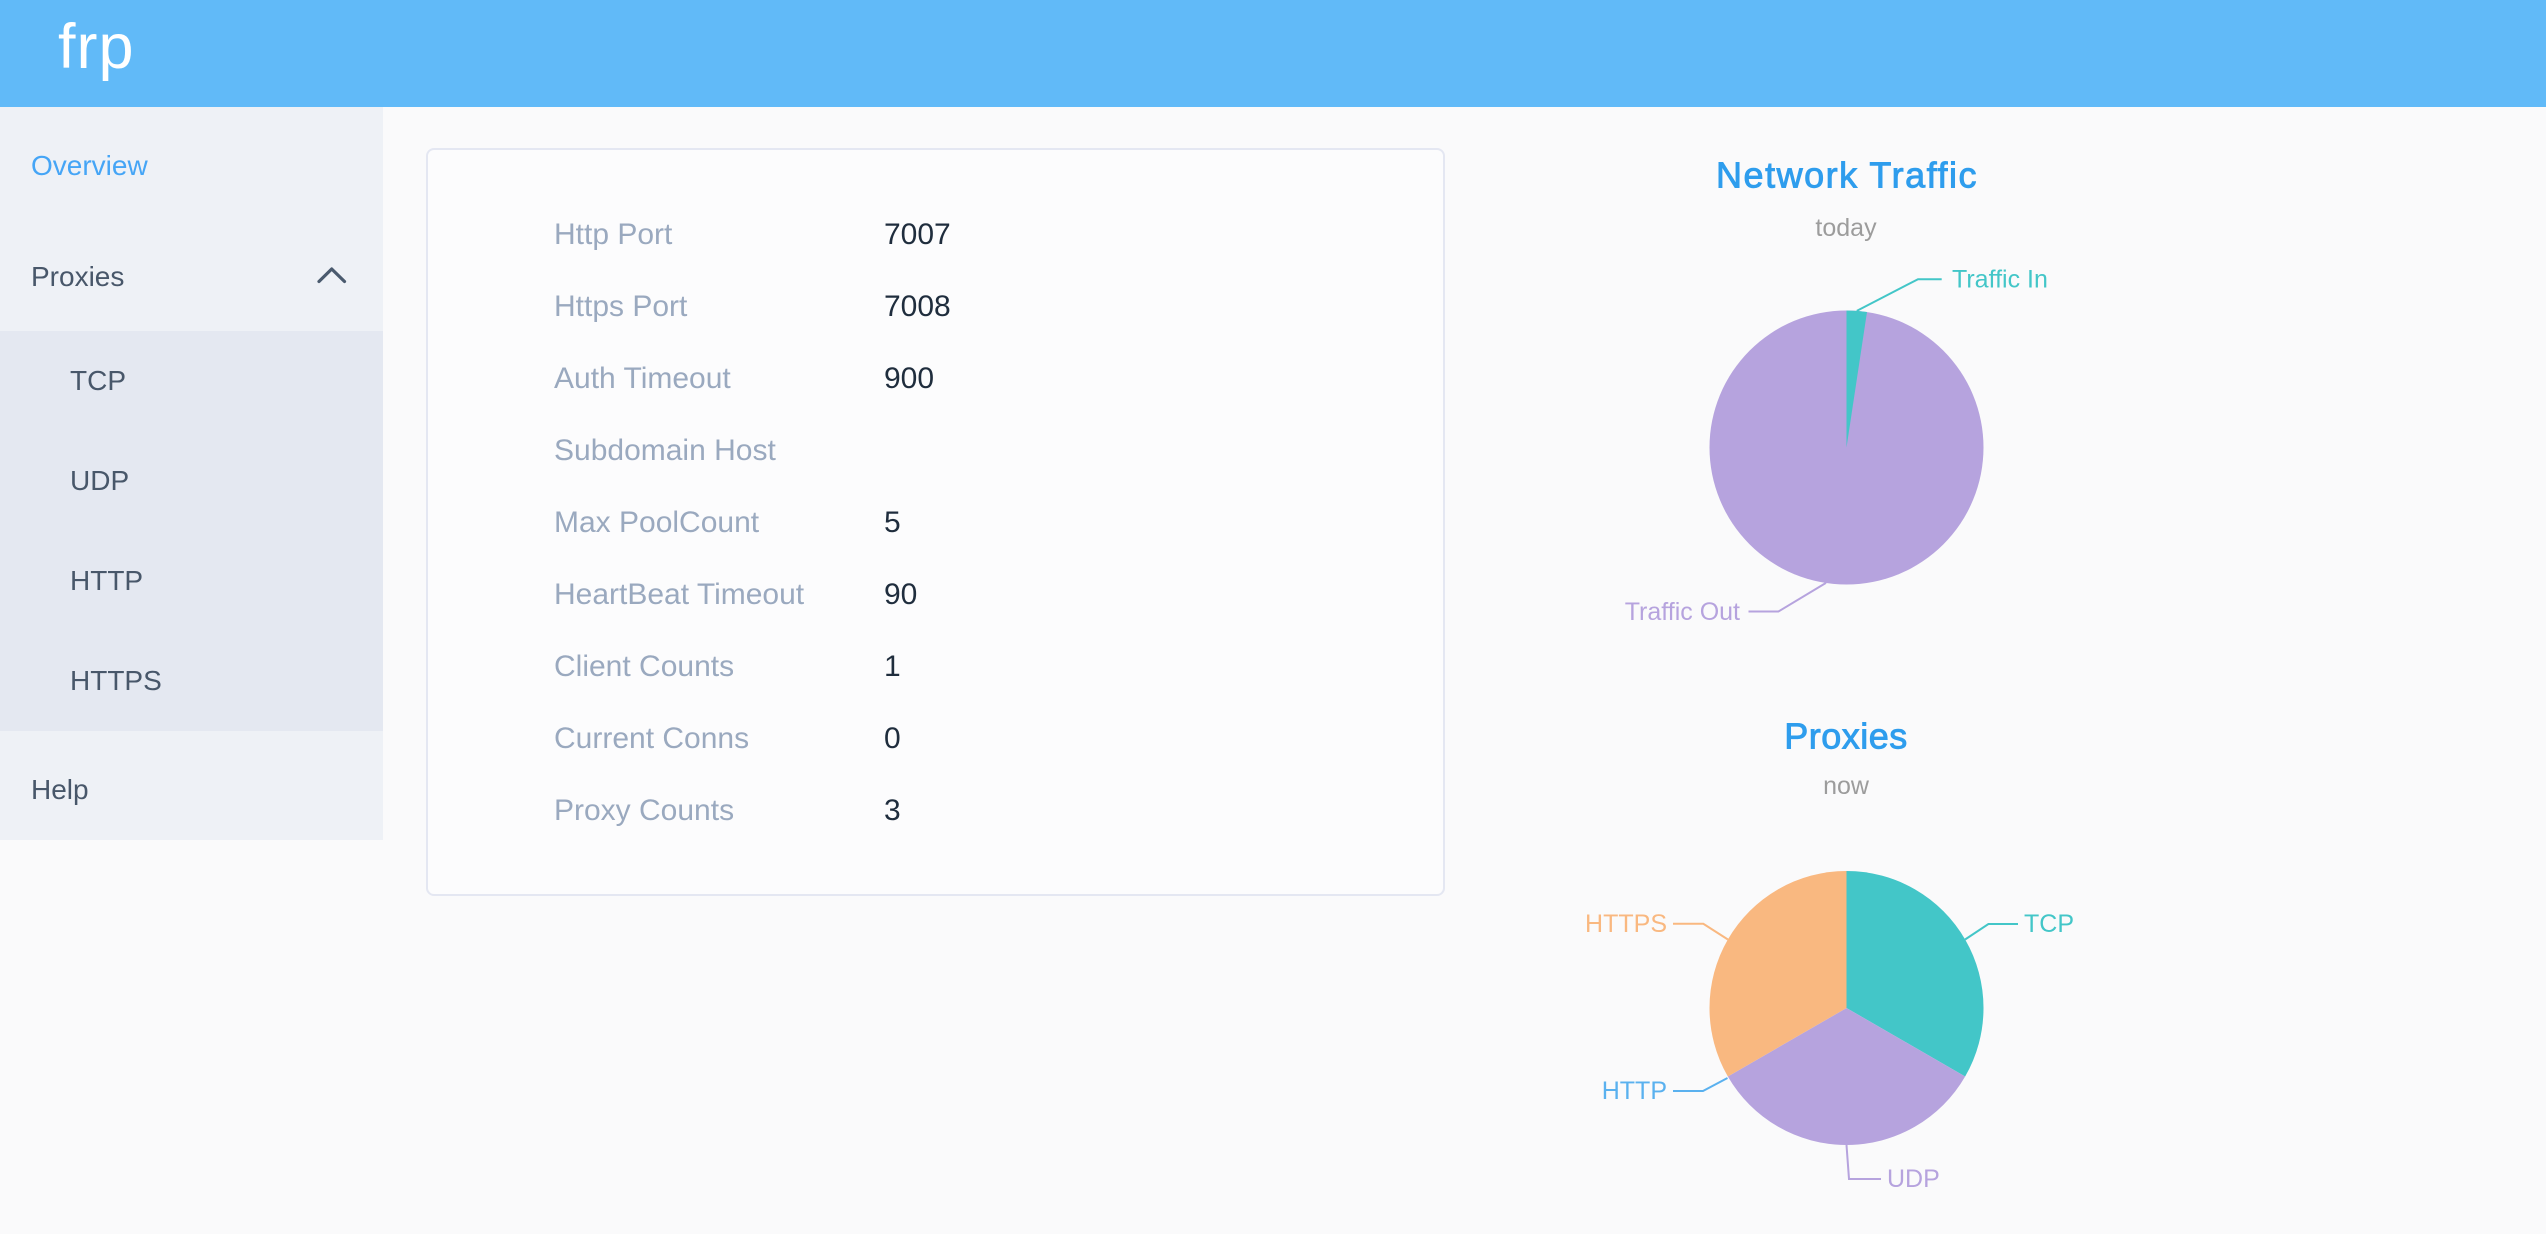  Describe the element at coordinates (1682, 612) in the screenshot. I see `svg-text: Traffic Out` at that location.